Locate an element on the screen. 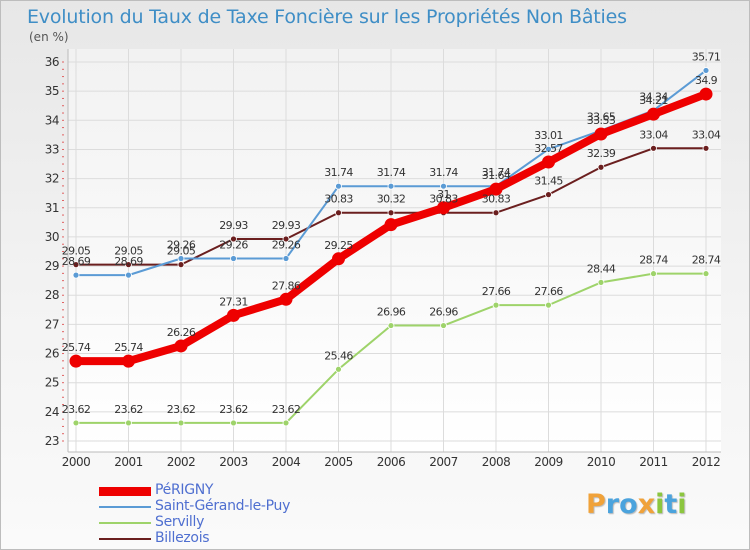 The image size is (750, 550). data-label-saint-g-rand-le-puy: 35.71 is located at coordinates (706, 56).